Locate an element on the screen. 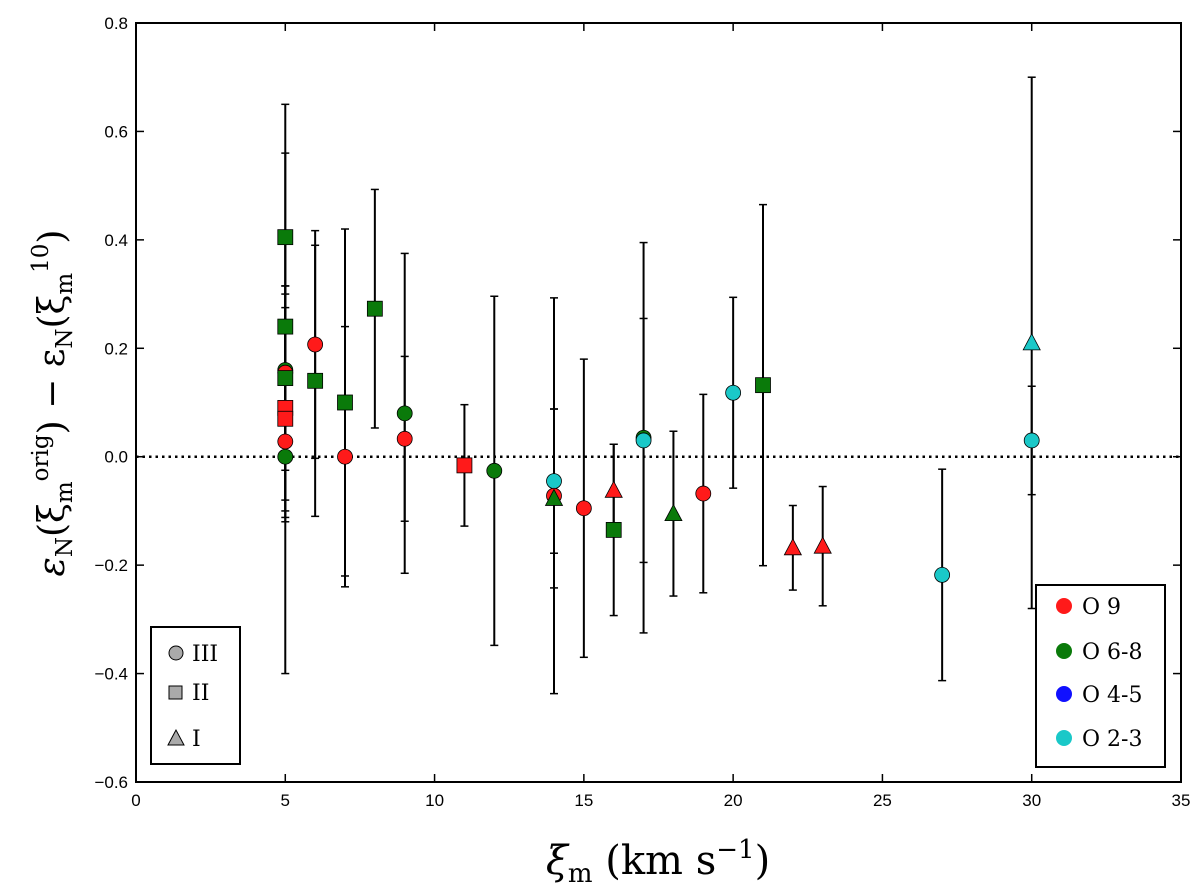 The height and width of the screenshot is (894, 1200). y-tick-label: −0.4 is located at coordinates (111, 674).